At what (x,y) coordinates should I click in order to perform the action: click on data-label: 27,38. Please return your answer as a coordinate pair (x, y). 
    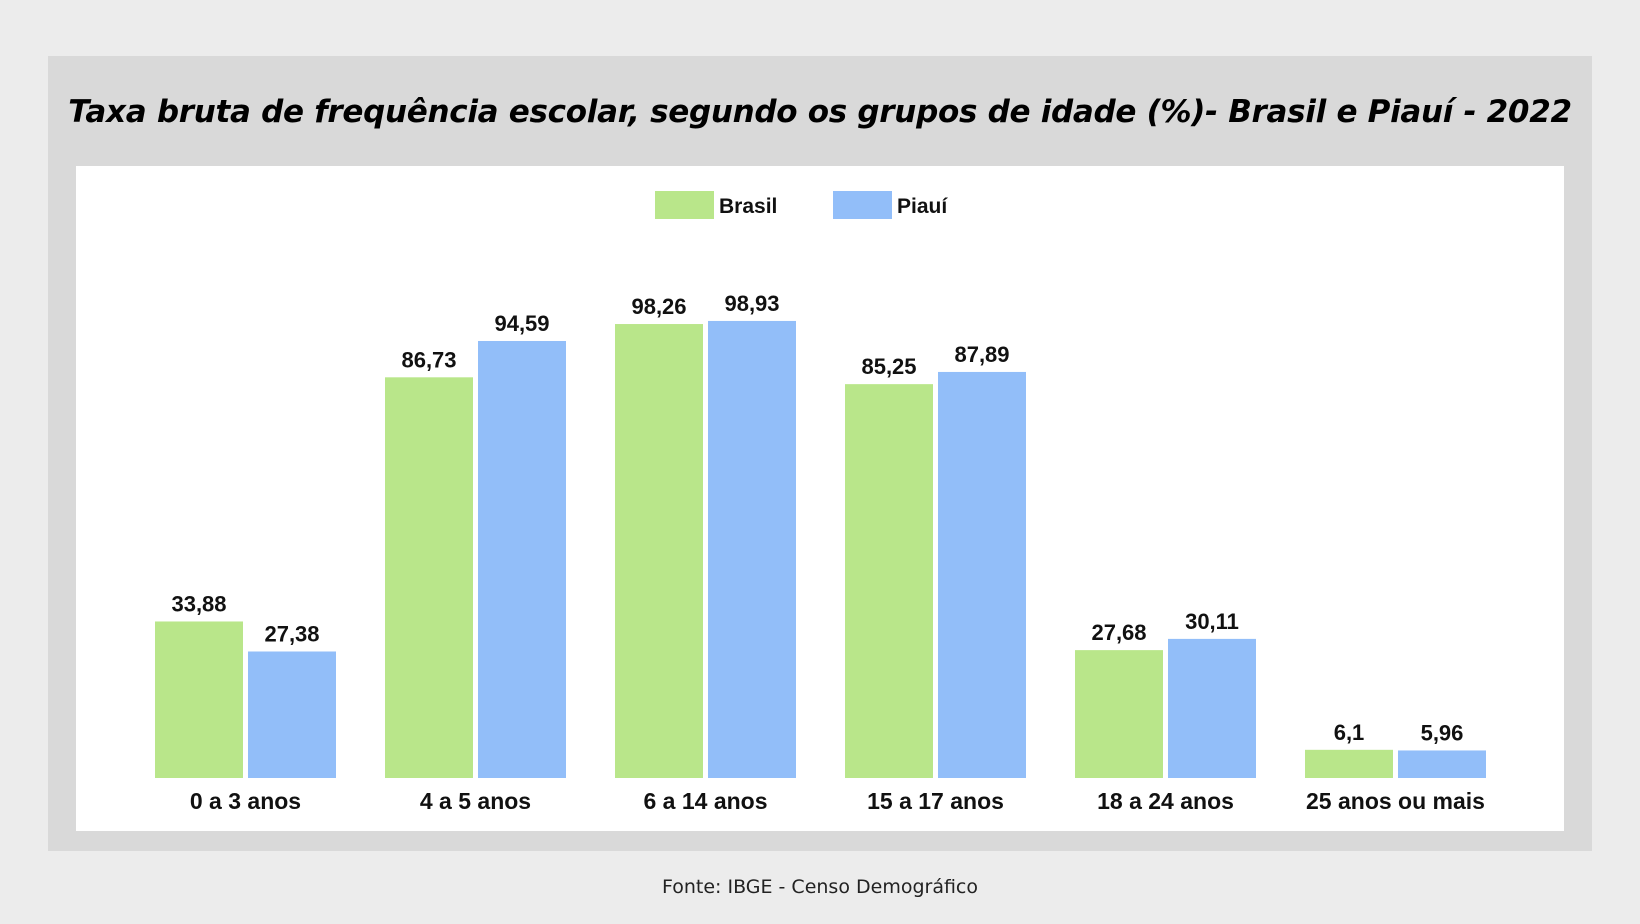
    Looking at the image, I should click on (291, 634).